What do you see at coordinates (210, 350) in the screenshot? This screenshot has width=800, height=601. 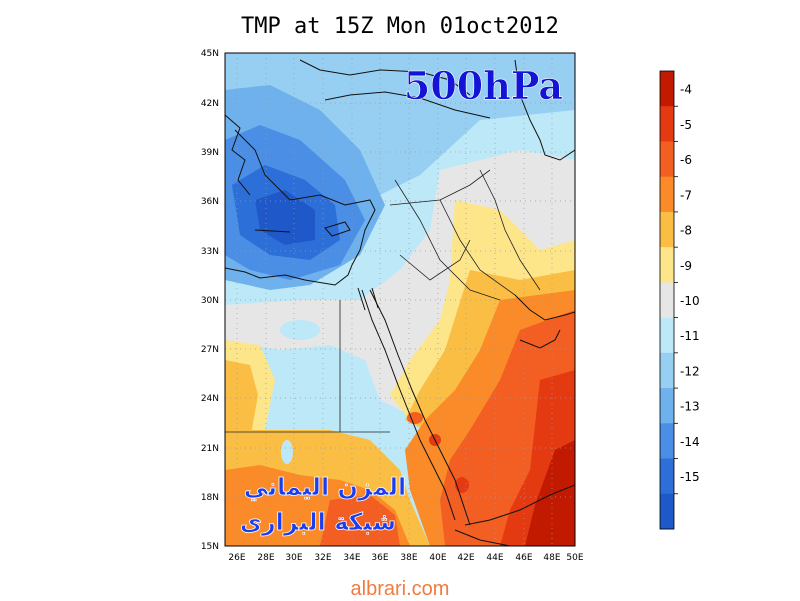 I see `lat-label: 27N` at bounding box center [210, 350].